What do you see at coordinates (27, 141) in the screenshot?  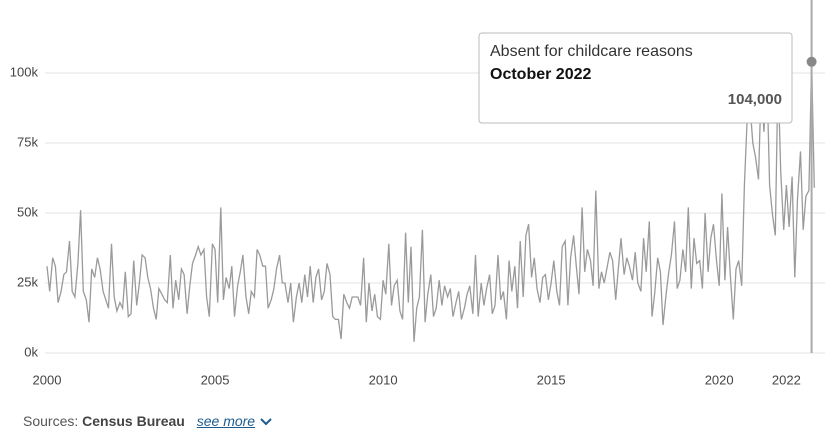 I see `y-tick-label: 75k` at bounding box center [27, 141].